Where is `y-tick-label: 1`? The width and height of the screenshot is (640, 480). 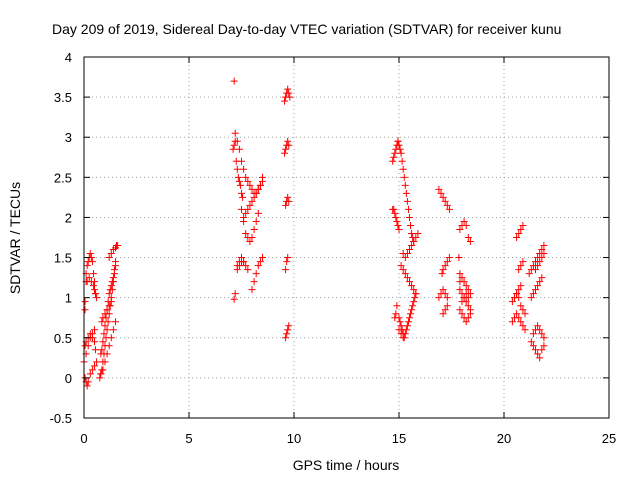 y-tick-label: 1 is located at coordinates (68, 298).